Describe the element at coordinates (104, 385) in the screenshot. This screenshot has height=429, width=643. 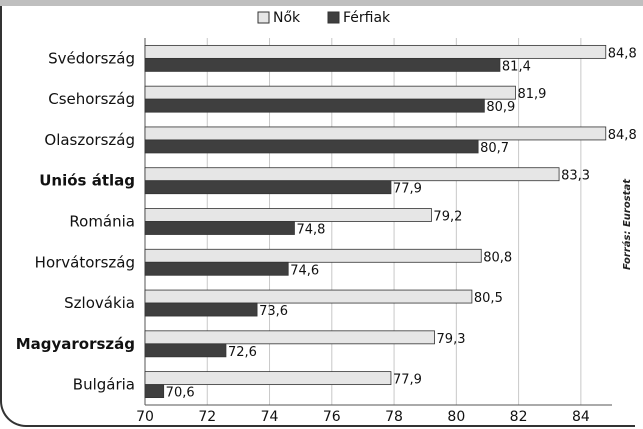
I see `category-label: Bulgária` at that location.